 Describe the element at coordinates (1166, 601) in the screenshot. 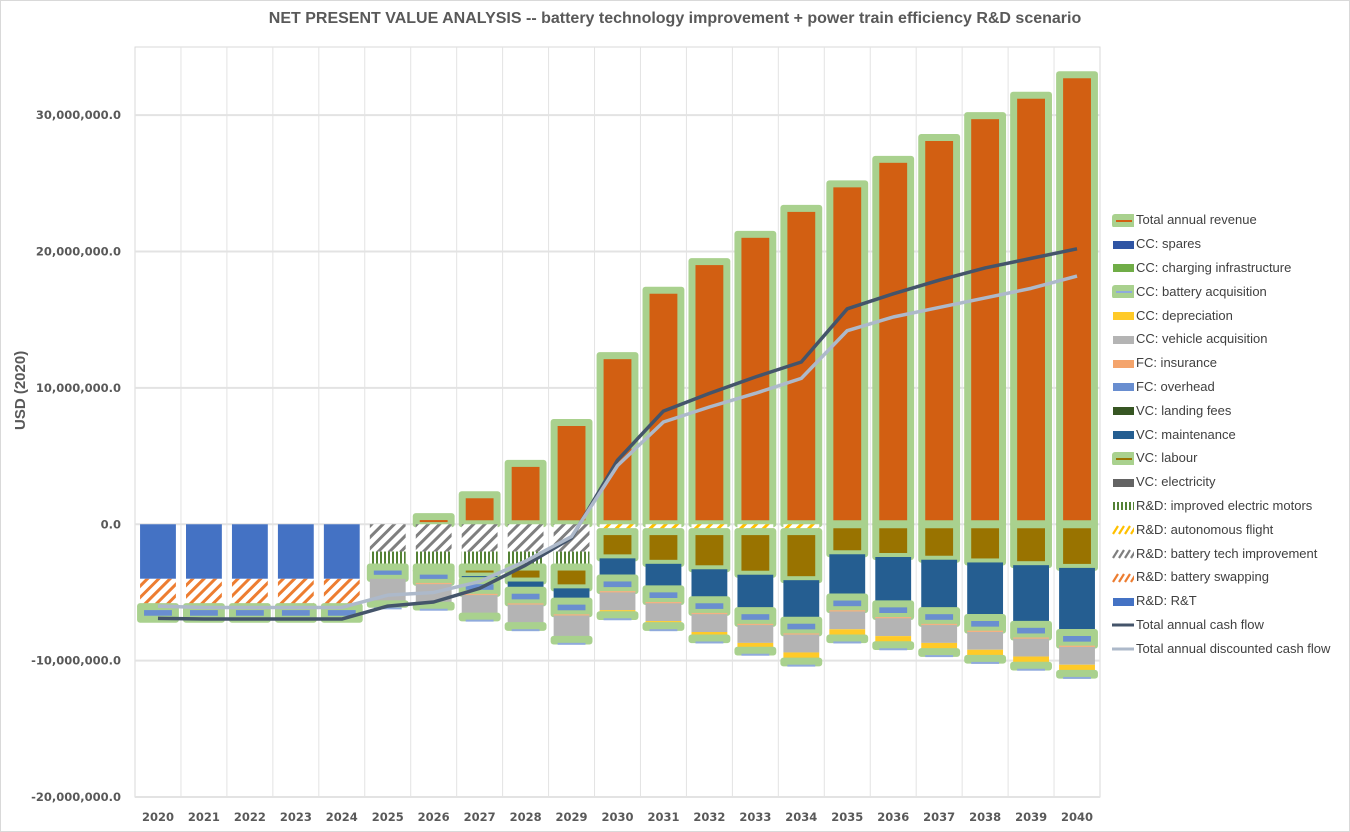

I see `legend-label: R&D: R&T` at that location.